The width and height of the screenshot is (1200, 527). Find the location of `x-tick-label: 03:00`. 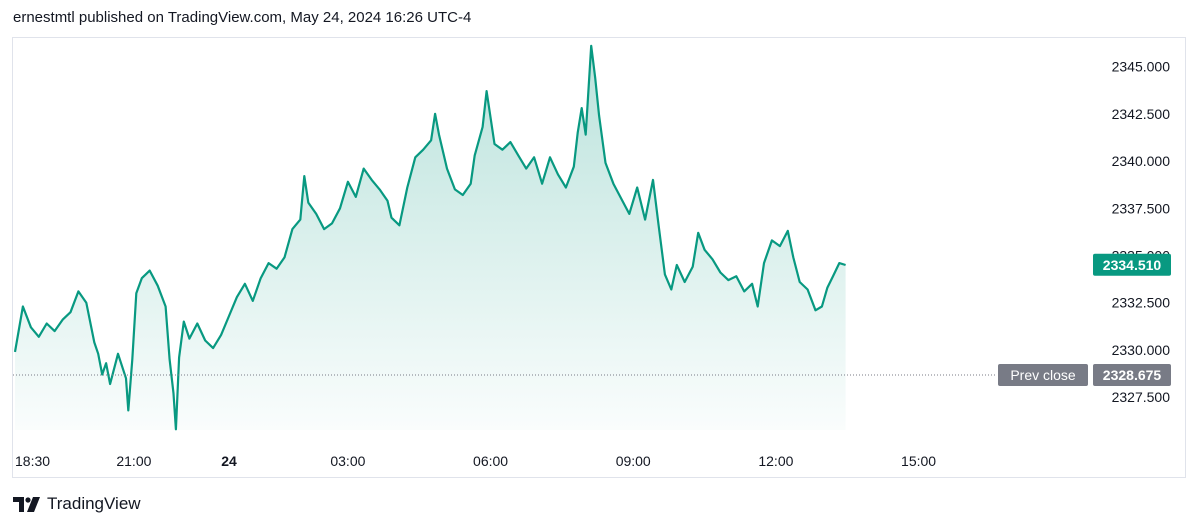

x-tick-label: 03:00 is located at coordinates (347, 461).